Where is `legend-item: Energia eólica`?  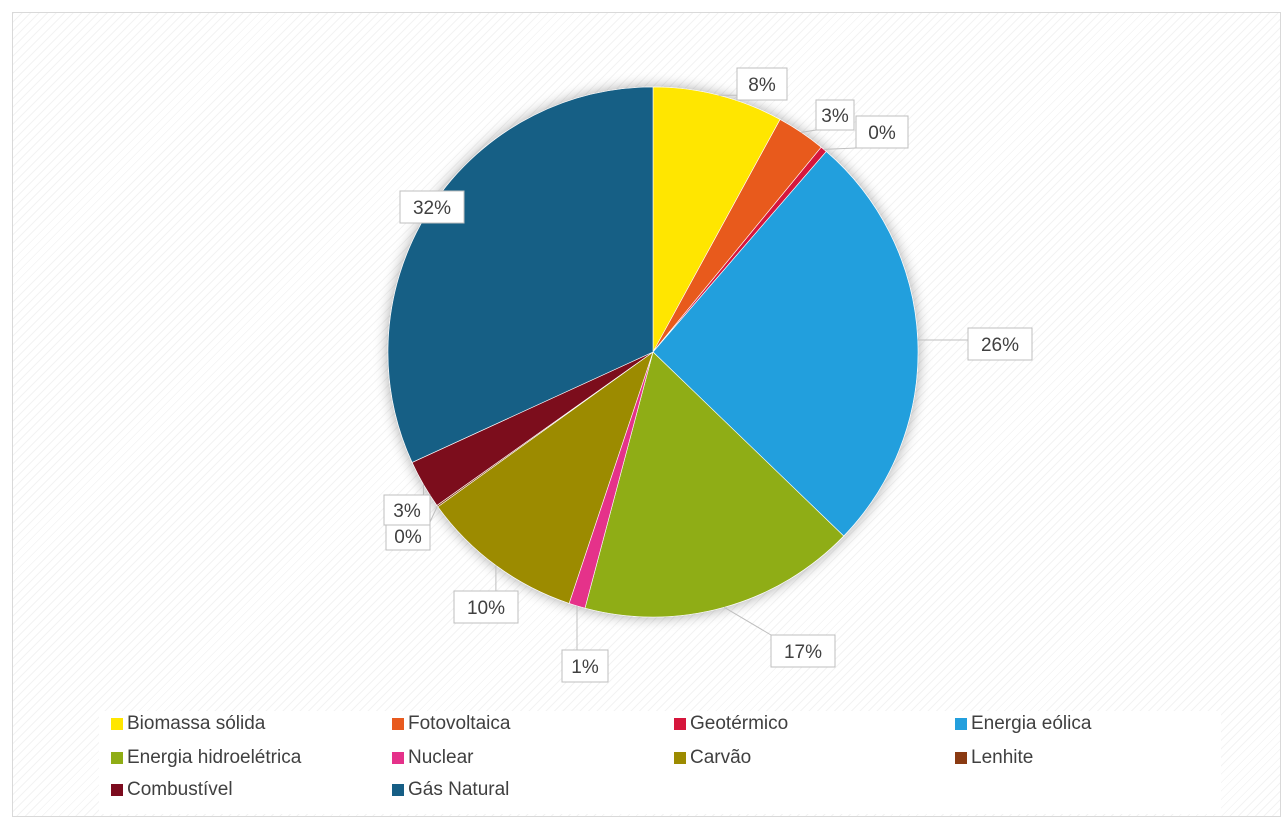 legend-item: Energia eólica is located at coordinates (1023, 724).